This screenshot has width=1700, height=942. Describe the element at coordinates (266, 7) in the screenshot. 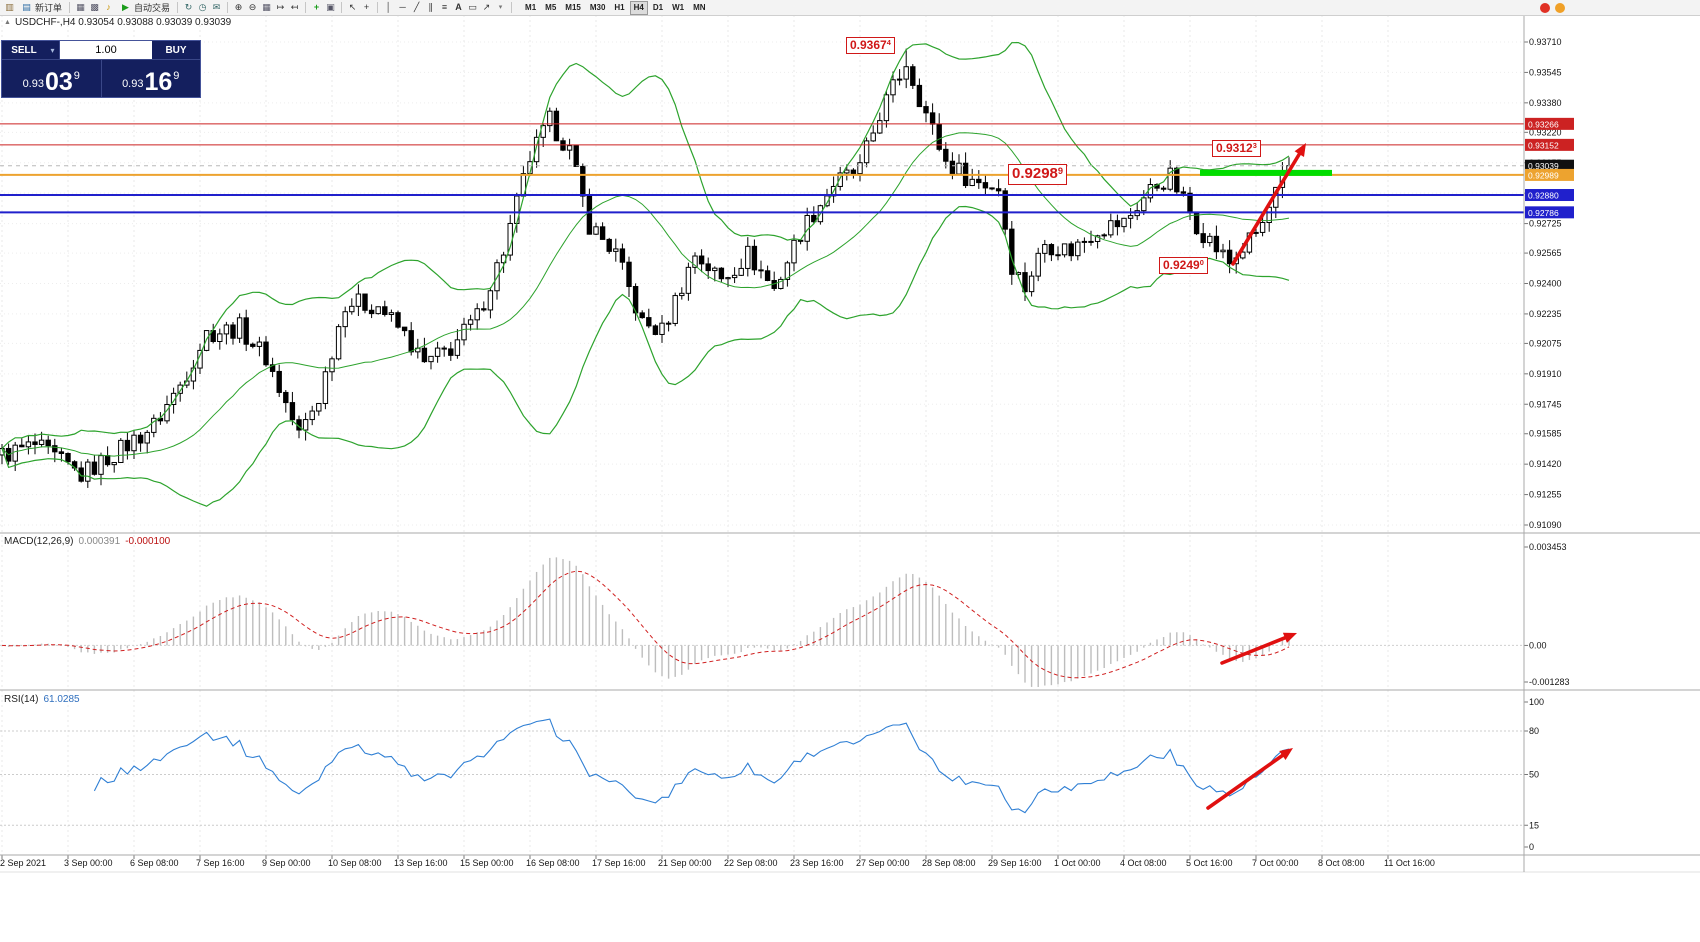

I see `tile-windows-icon: ▦` at that location.